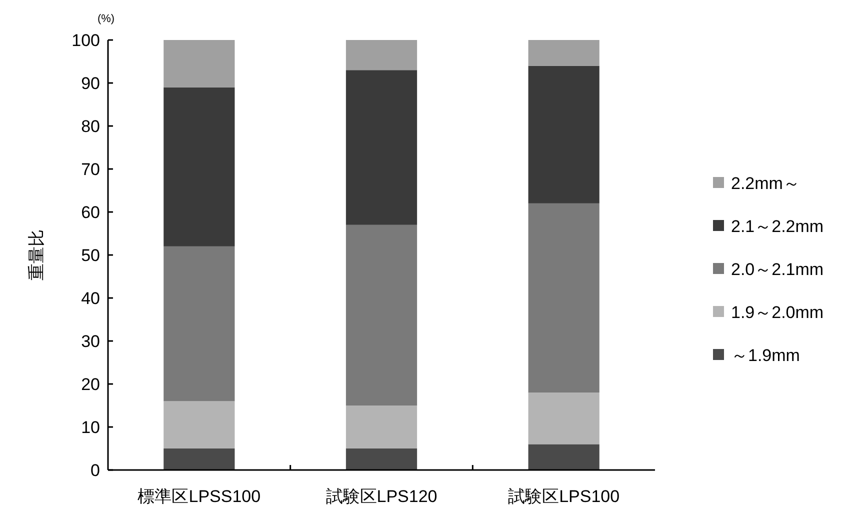 This screenshot has height=518, width=866. What do you see at coordinates (90, 212) in the screenshot?
I see `y-tick-label: 60` at bounding box center [90, 212].